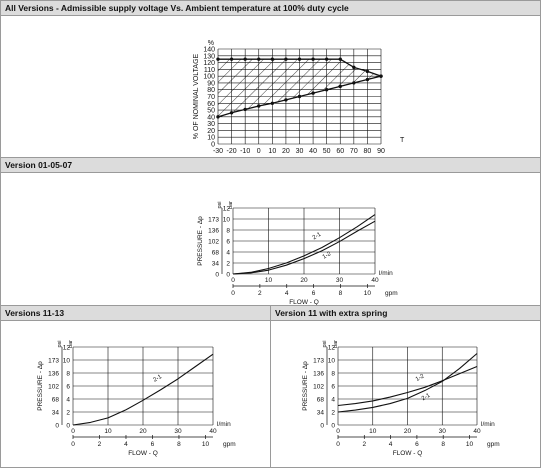  I want to click on hatched-region, so click(299, 88).